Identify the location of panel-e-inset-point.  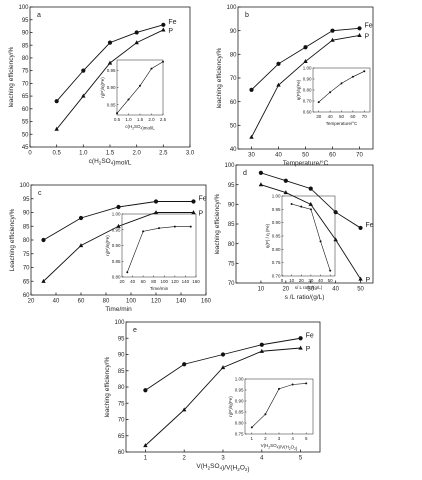
(292, 384).